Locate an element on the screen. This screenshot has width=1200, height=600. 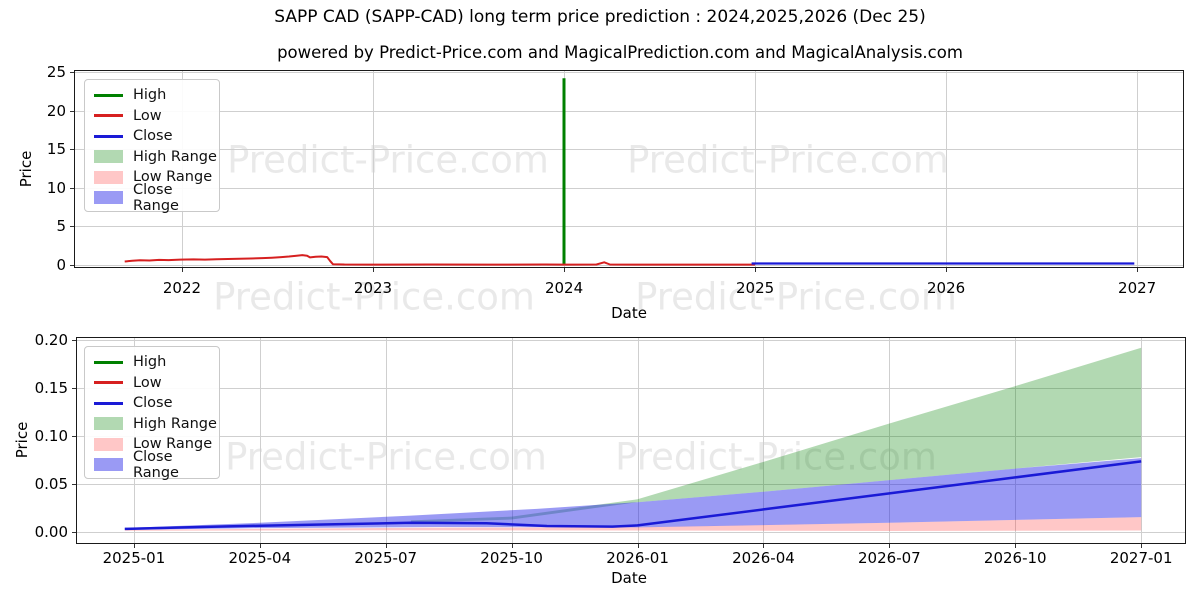
close-series is located at coordinates (633, 495).